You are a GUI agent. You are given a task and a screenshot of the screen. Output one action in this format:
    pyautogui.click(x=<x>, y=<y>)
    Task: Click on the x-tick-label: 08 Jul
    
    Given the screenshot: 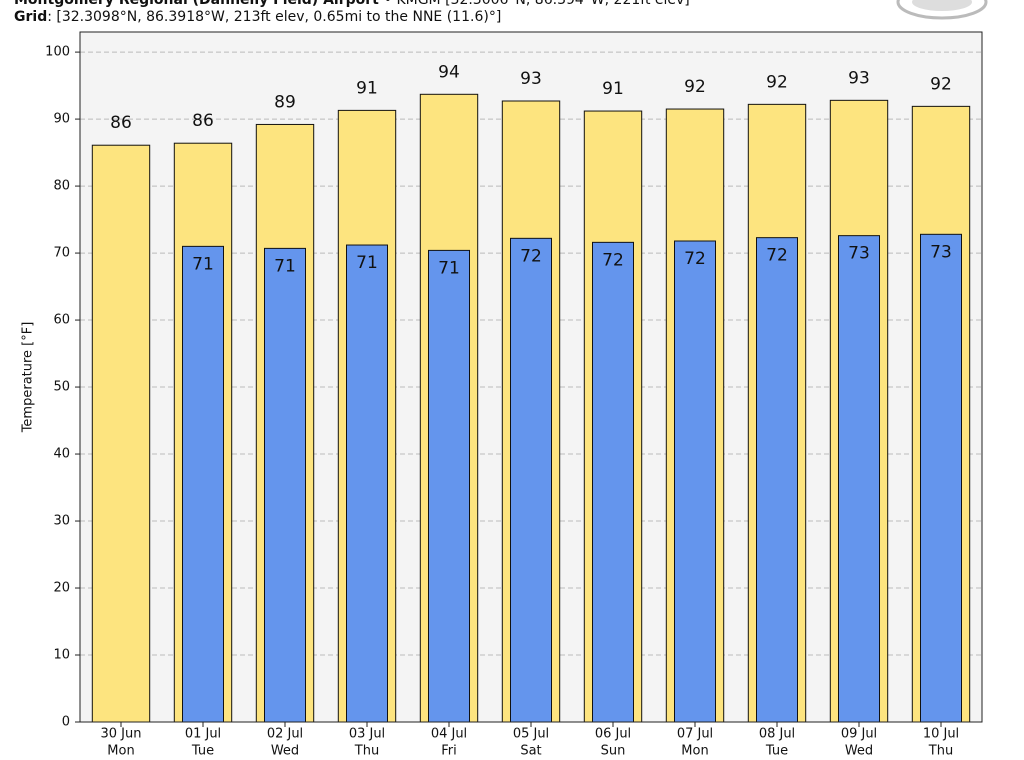 What is the action you would take?
    pyautogui.click(x=777, y=734)
    